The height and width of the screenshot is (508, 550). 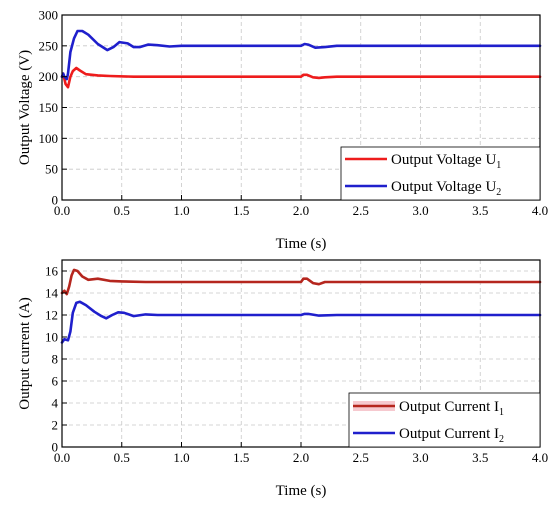 I want to click on voltage-y-tick-label: 0, so click(x=55, y=200).